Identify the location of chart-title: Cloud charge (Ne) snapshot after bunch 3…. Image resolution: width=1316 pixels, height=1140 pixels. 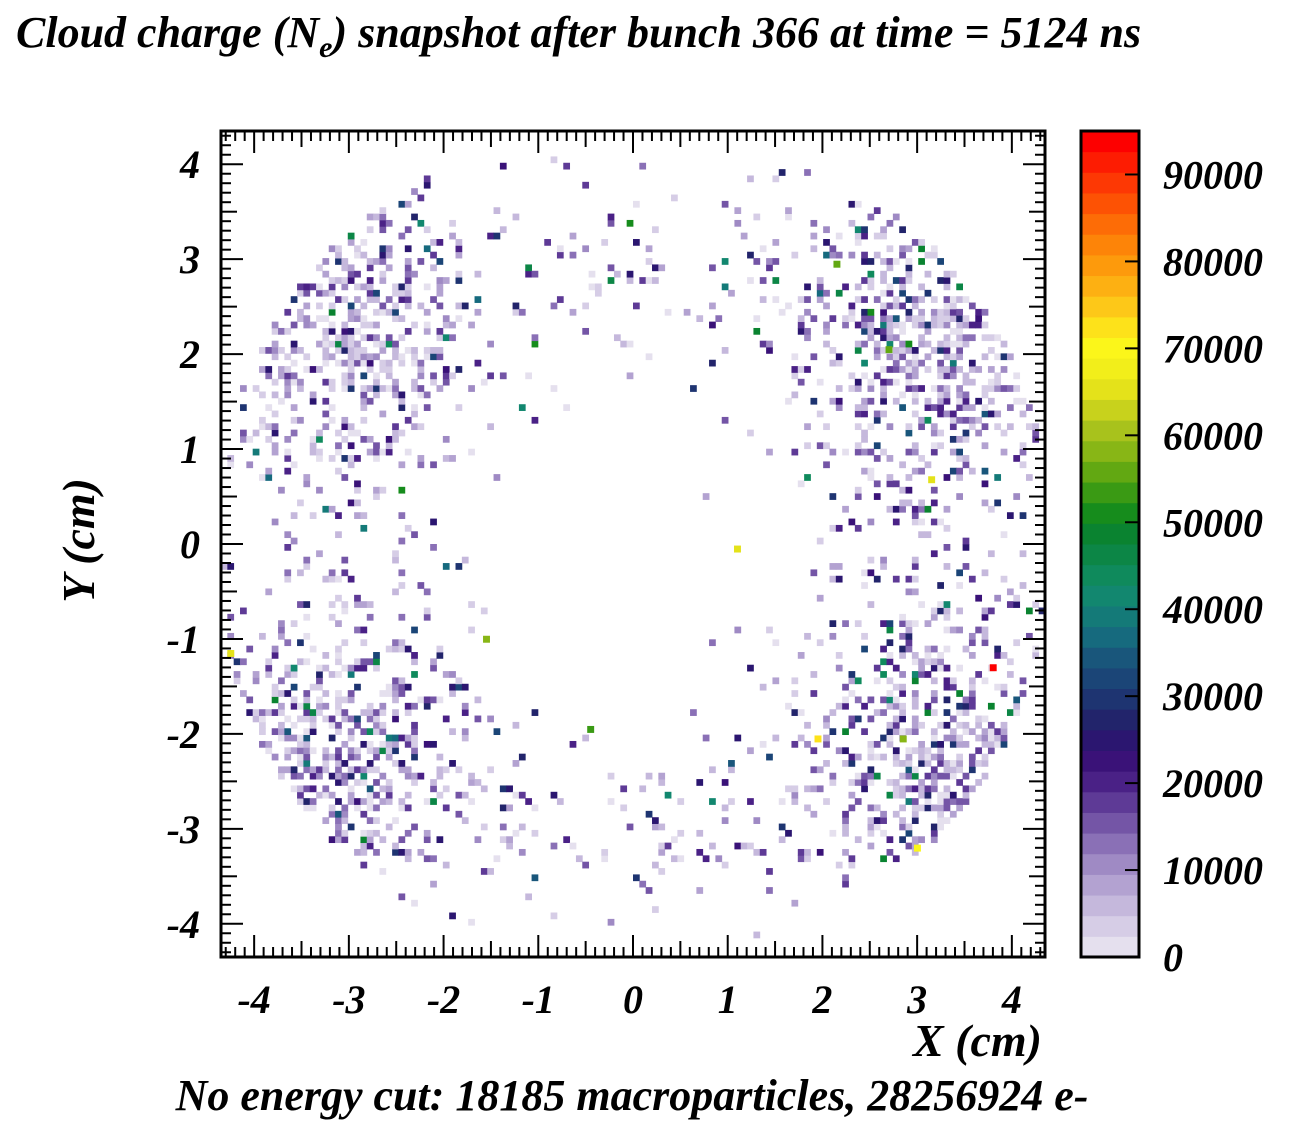
(578, 36).